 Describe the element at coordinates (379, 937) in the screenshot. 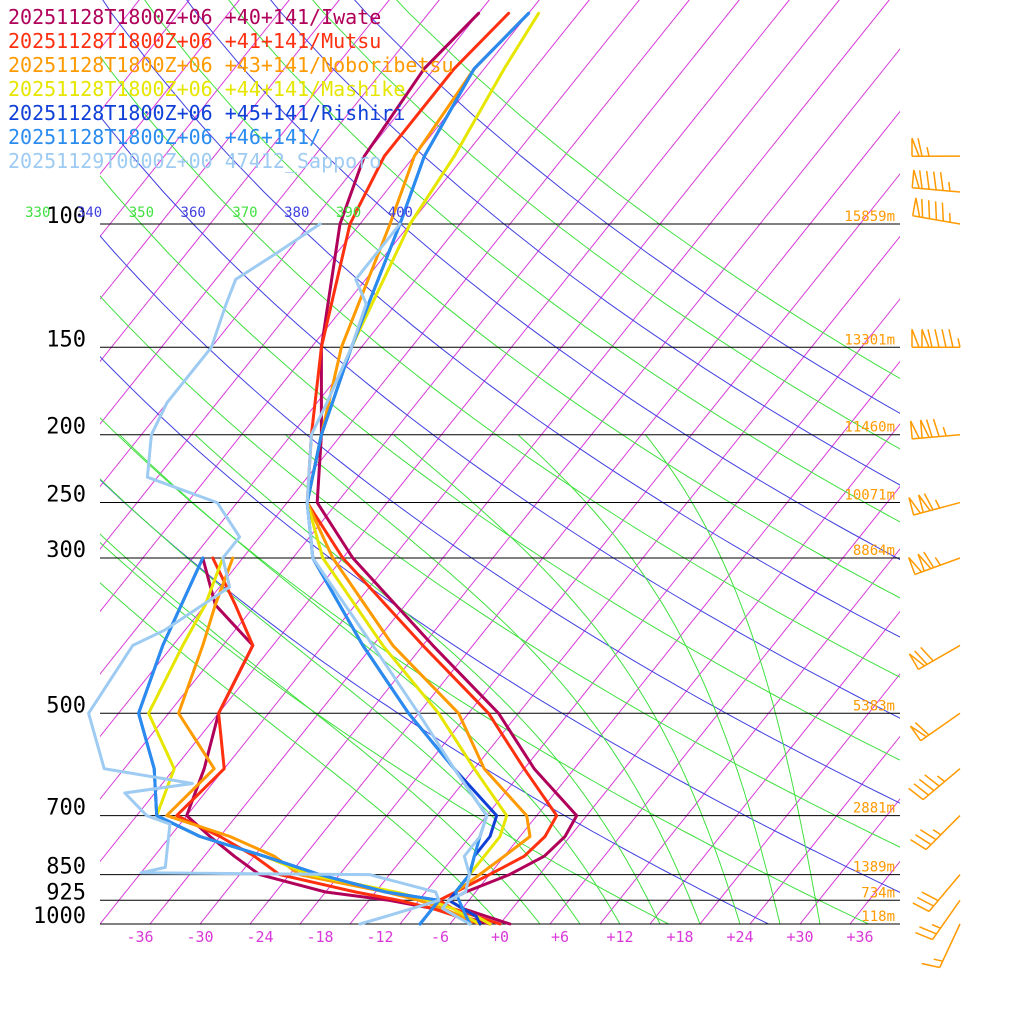

I see `temperature-tick-label: -12` at that location.